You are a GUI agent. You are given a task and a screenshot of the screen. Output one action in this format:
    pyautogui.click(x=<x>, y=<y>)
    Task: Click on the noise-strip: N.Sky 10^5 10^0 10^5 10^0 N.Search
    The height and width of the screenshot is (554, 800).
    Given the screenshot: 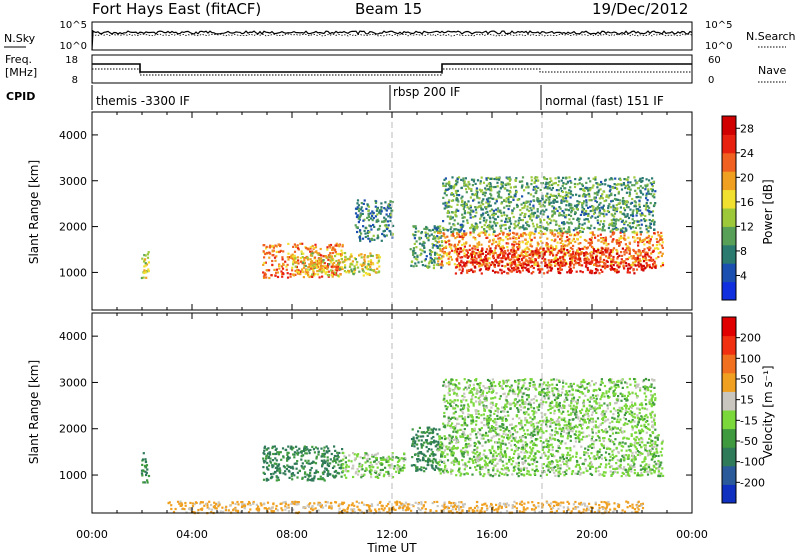 What is the action you would take?
    pyautogui.click(x=400, y=36)
    